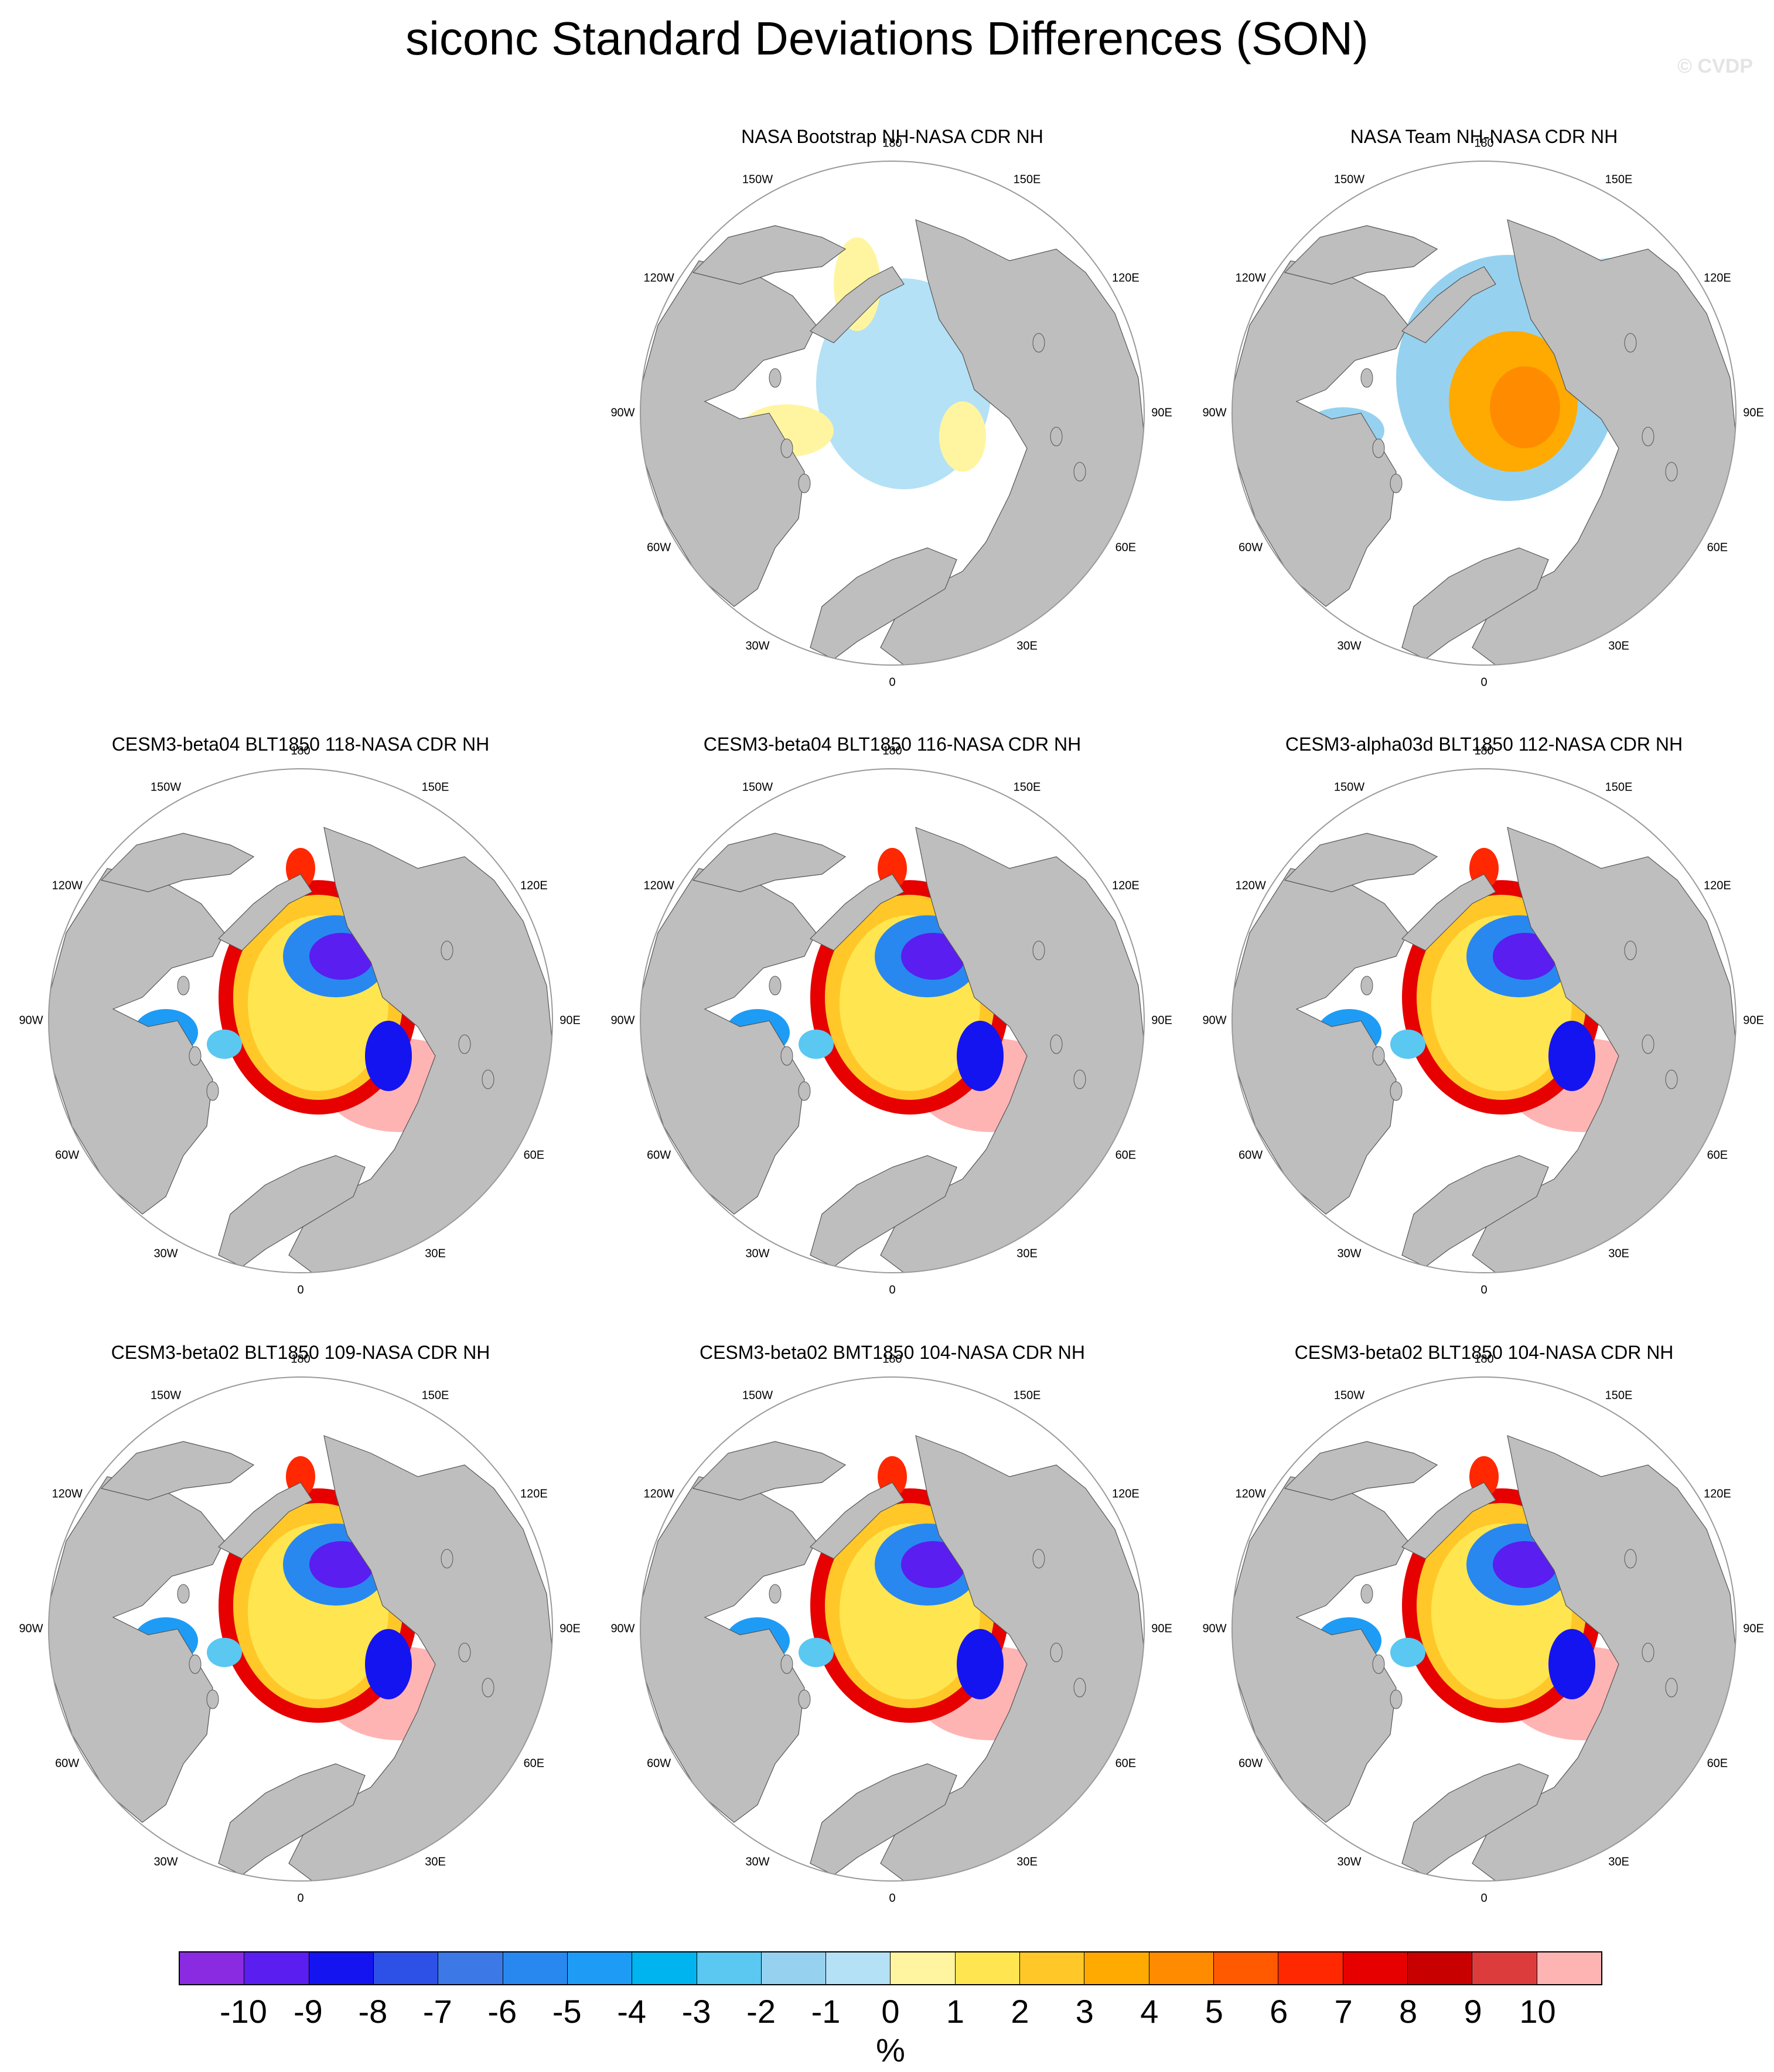 This screenshot has height=2072, width=1774. What do you see at coordinates (373, 2011) in the screenshot?
I see `colorbar-tick-label: -8` at bounding box center [373, 2011].